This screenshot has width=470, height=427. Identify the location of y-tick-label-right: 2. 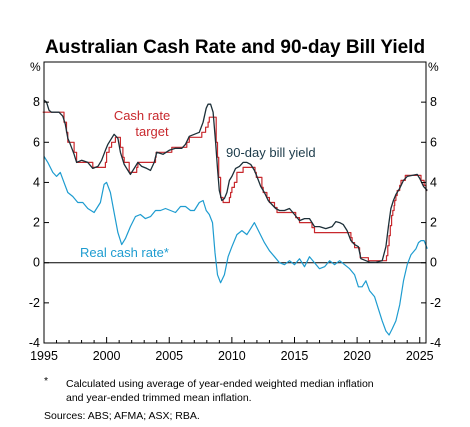
(433, 223).